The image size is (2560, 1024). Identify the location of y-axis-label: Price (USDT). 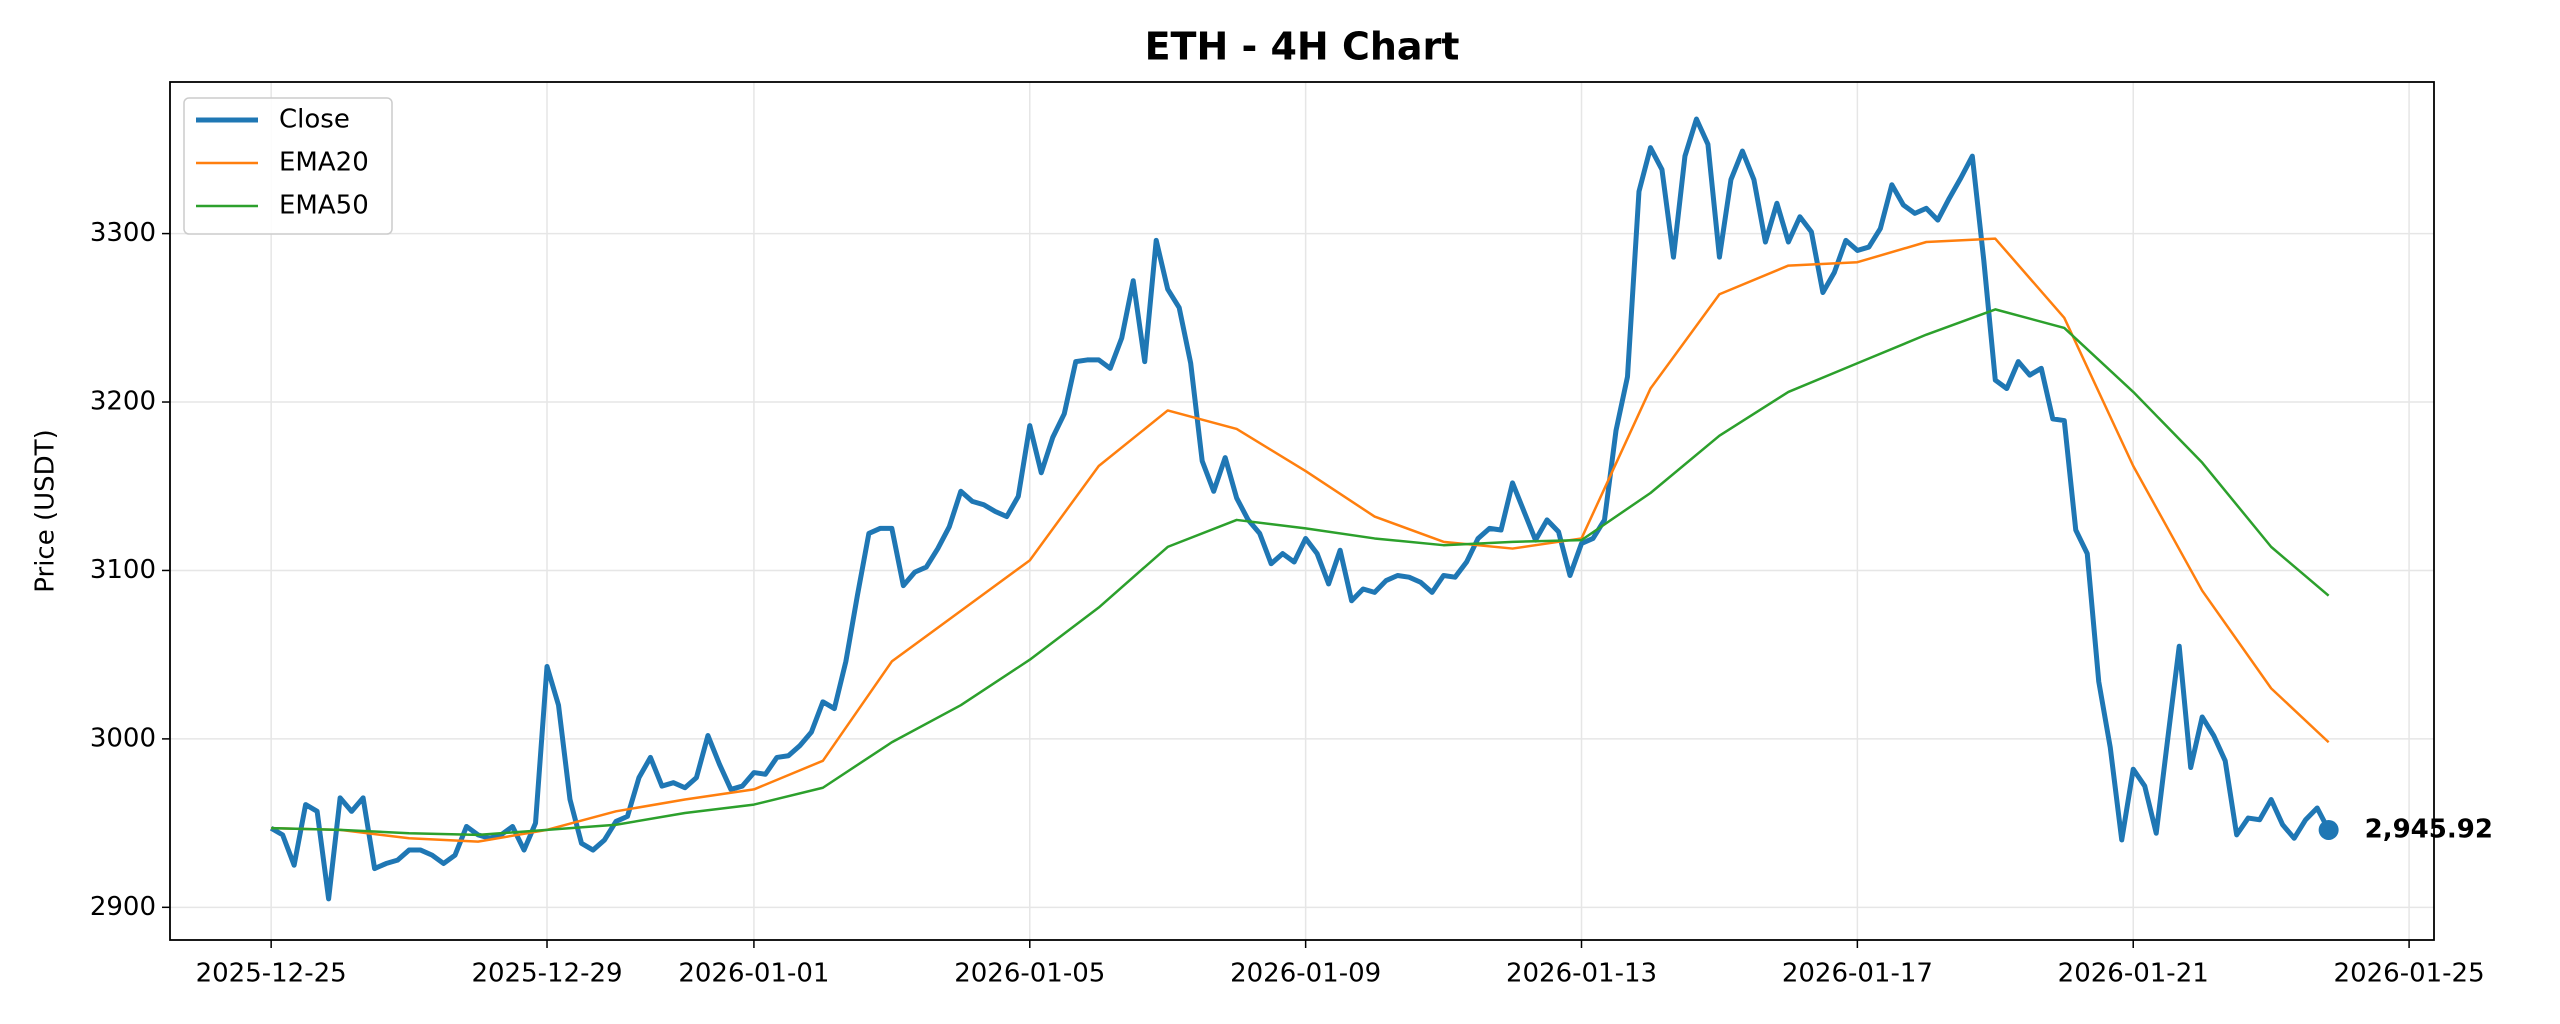
(46, 510).